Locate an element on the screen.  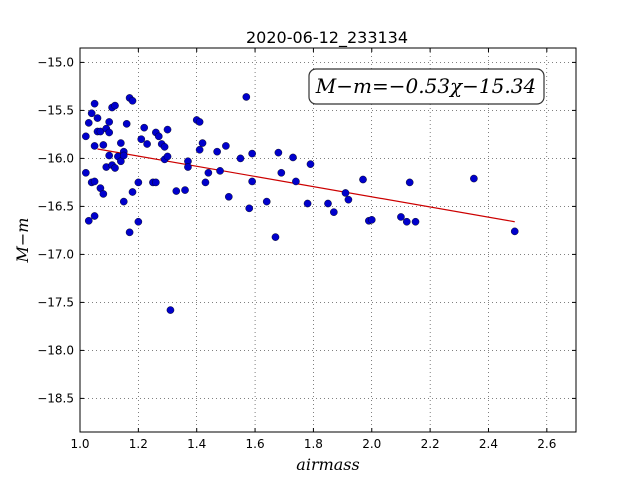
x-tick-label: 2.0 is located at coordinates (371, 444).